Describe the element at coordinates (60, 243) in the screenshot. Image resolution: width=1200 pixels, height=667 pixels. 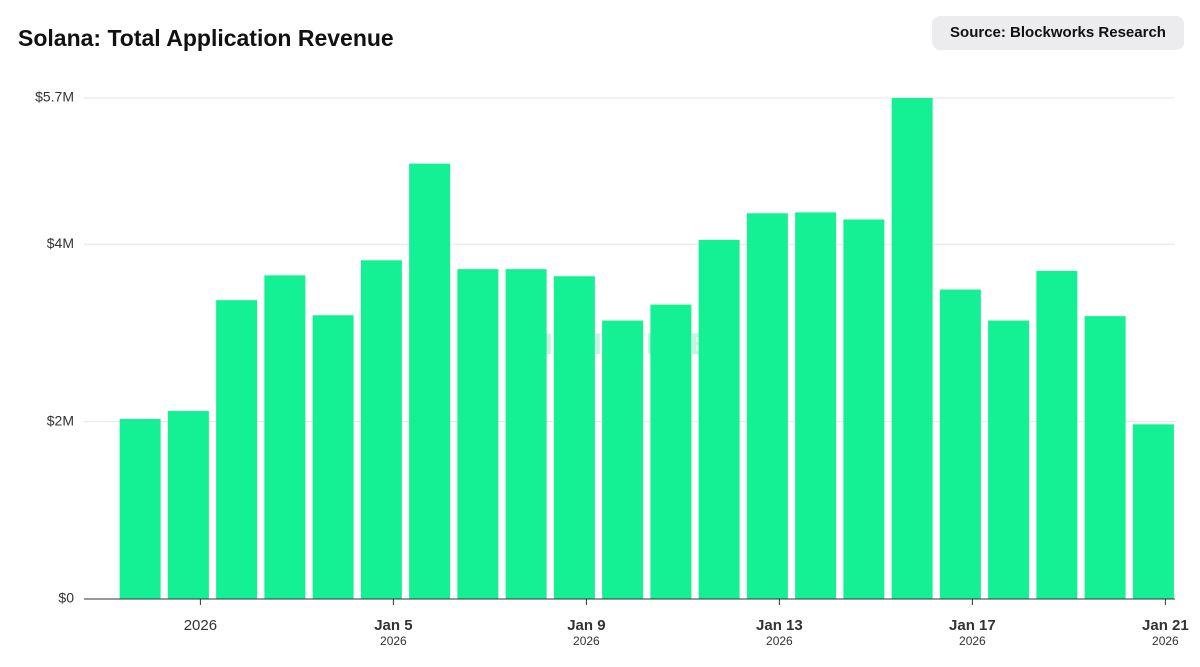
I see `y-tick-label: $4M` at that location.